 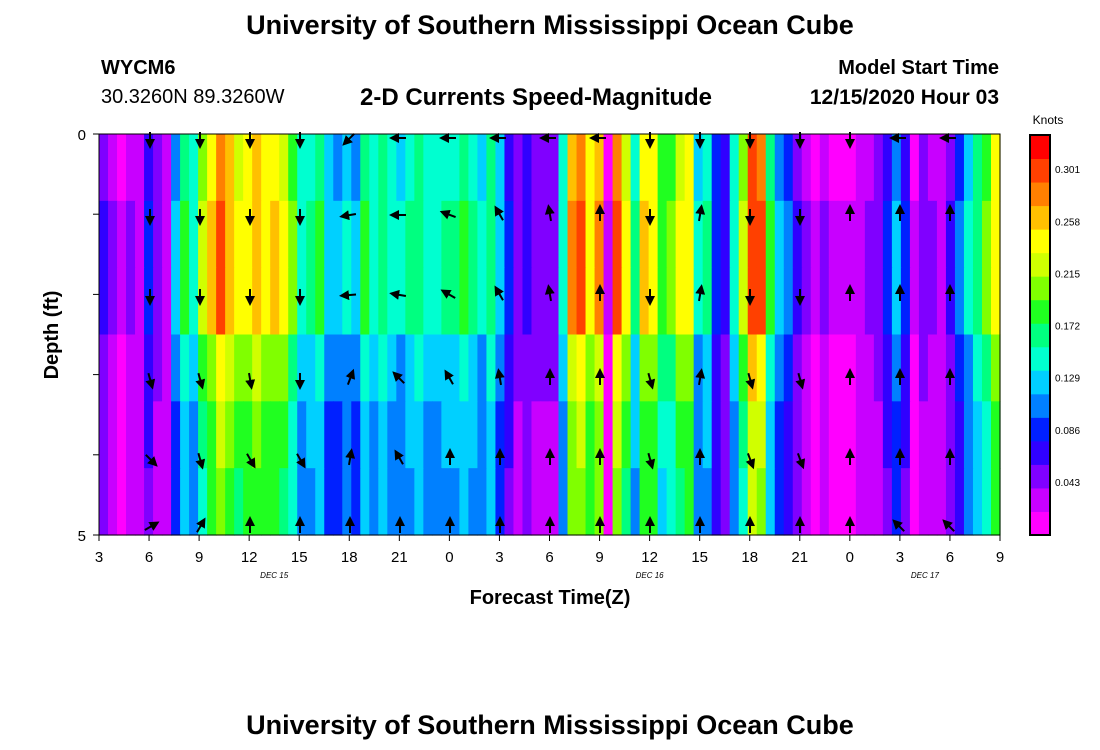 I want to click on x-tick-label: 3, so click(x=499, y=557).